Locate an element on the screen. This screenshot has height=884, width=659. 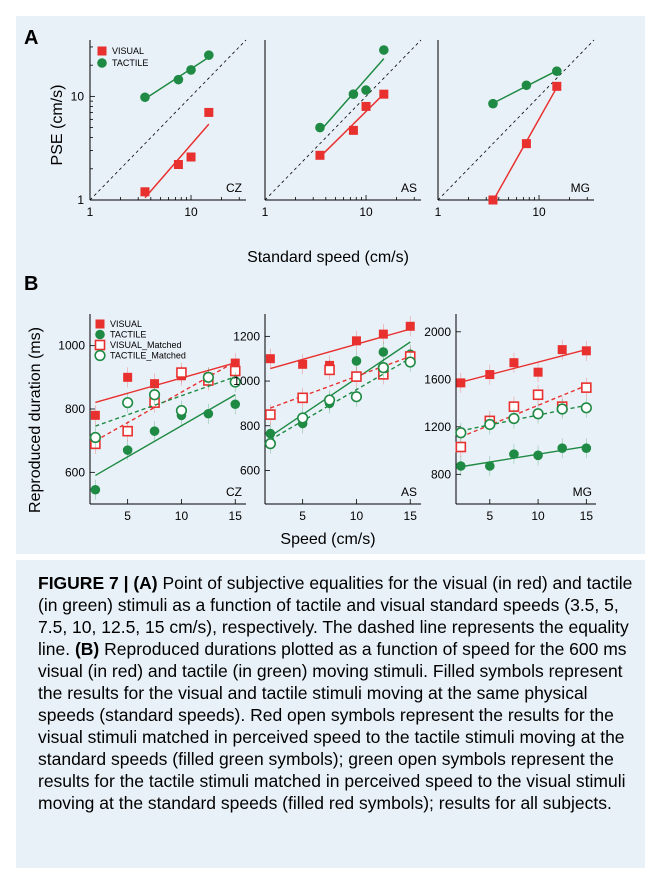
panel-b-legend-label-3: TACTILE_Matched is located at coordinates (148, 356).